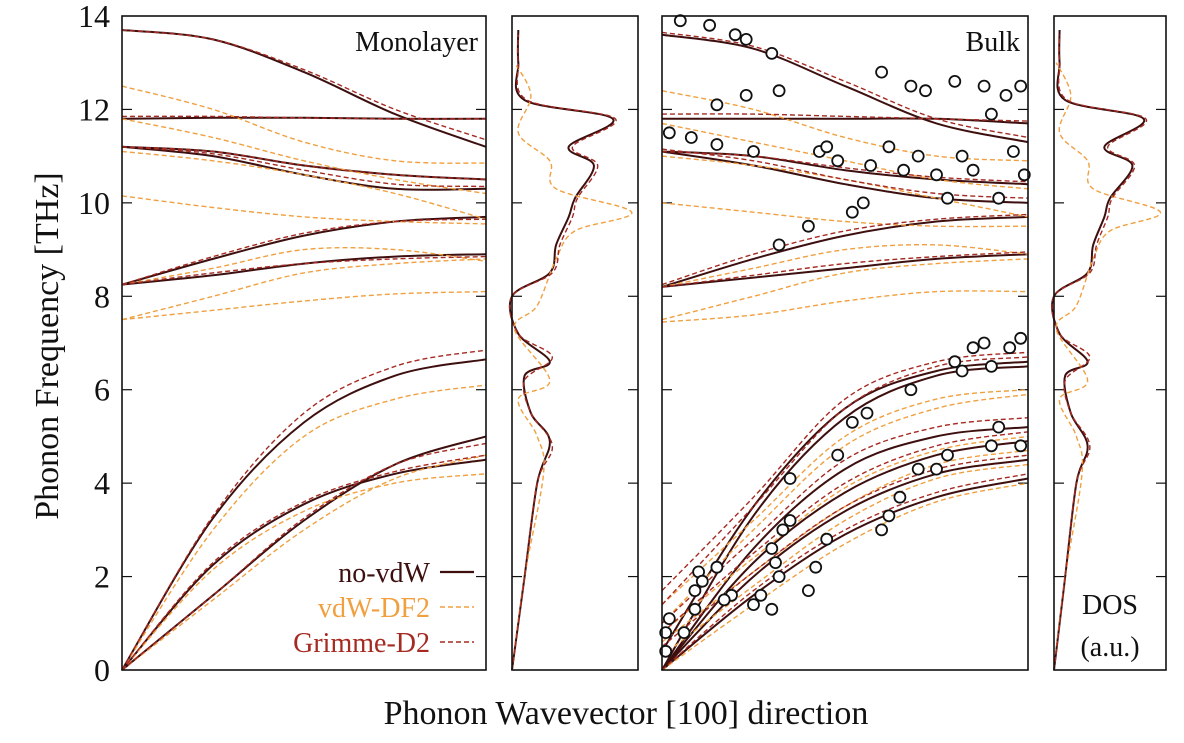 This screenshot has width=1184, height=743. I want to click on dos-unit-label: (a.u.), so click(1109, 647).